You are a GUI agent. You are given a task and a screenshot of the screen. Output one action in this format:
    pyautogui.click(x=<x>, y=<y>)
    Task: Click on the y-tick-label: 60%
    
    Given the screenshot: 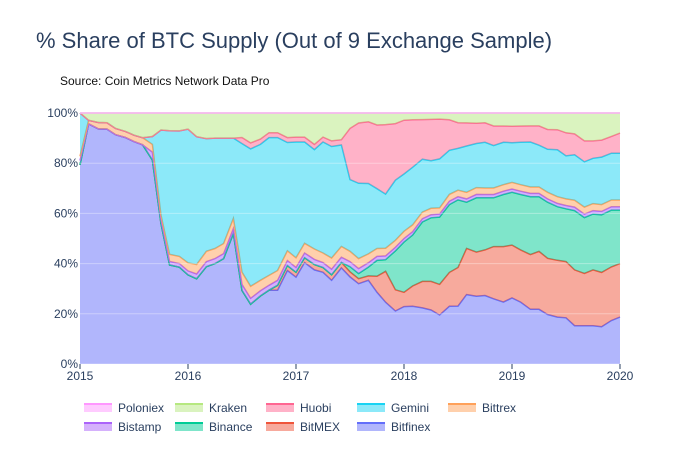 What is the action you would take?
    pyautogui.click(x=66, y=213)
    